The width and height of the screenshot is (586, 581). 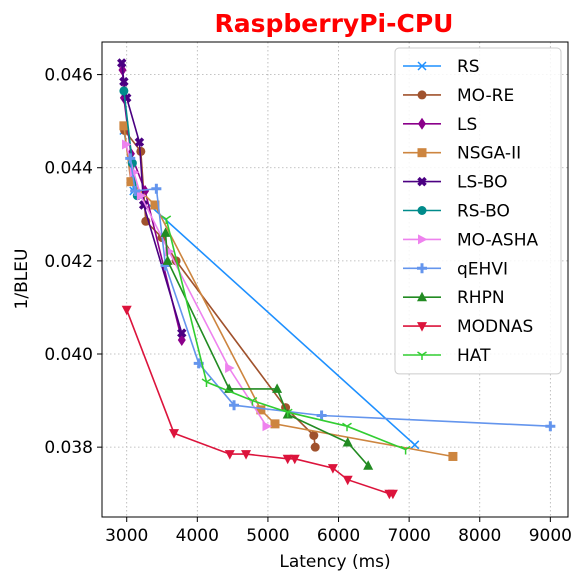 What do you see at coordinates (334, 23) in the screenshot?
I see `chart-title: RaspberryPi-CPU` at bounding box center [334, 23].